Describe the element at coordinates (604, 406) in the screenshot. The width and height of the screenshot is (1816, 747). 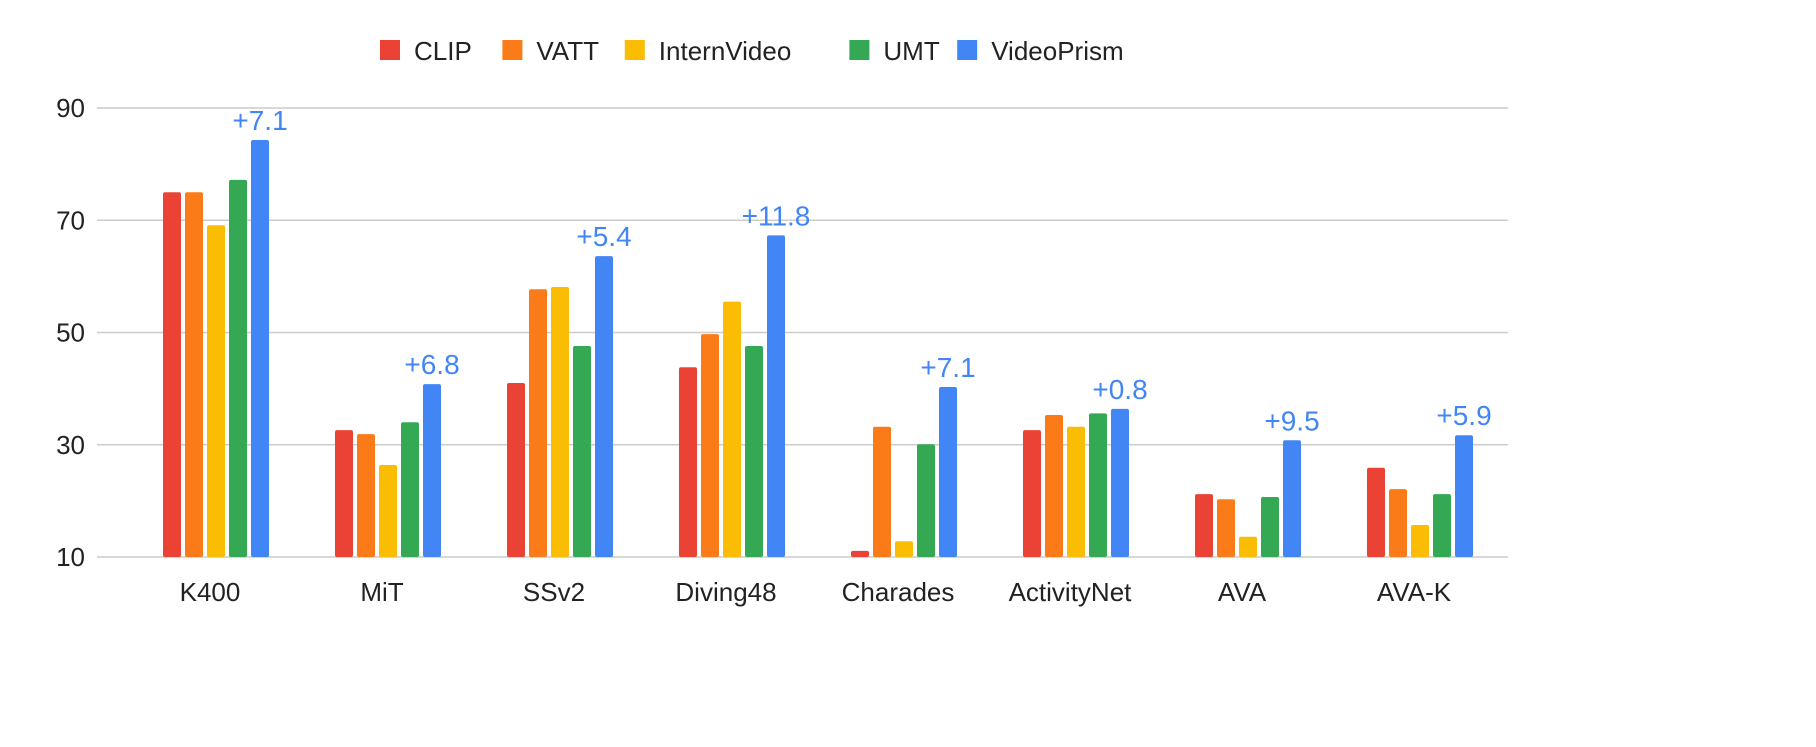
I see `bar-videoprism-ssv2` at that location.